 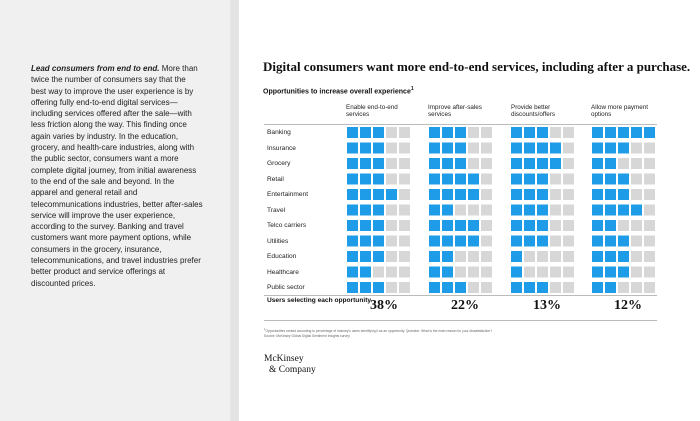 I want to click on grid-square-insurance-col1-4-empty, so click(x=391, y=148).